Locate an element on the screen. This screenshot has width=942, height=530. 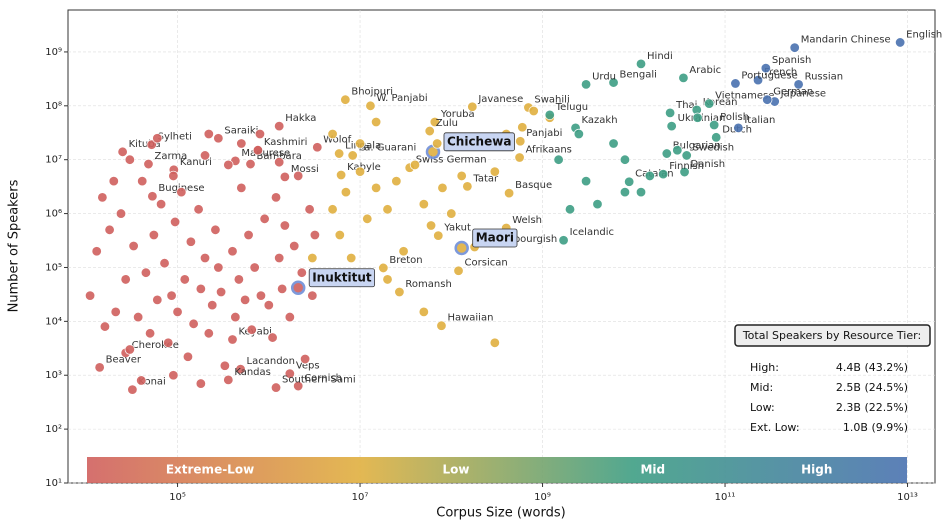
tier-bar is located at coordinates (497, 470).